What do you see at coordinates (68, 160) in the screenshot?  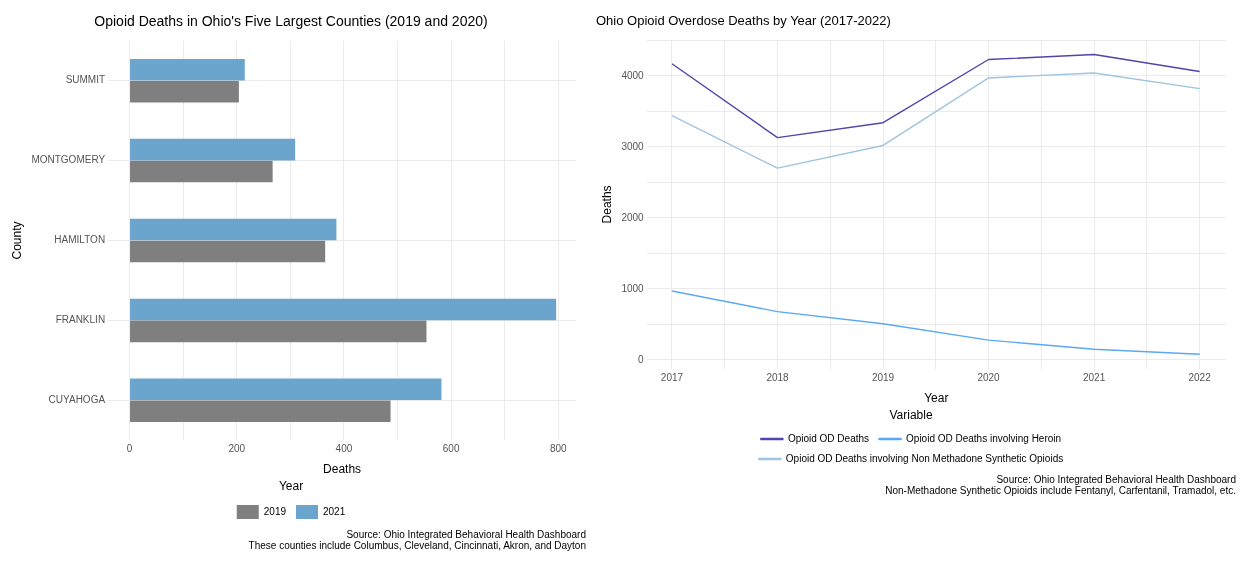 I see `y-tick-label: MONTGOMERY` at bounding box center [68, 160].